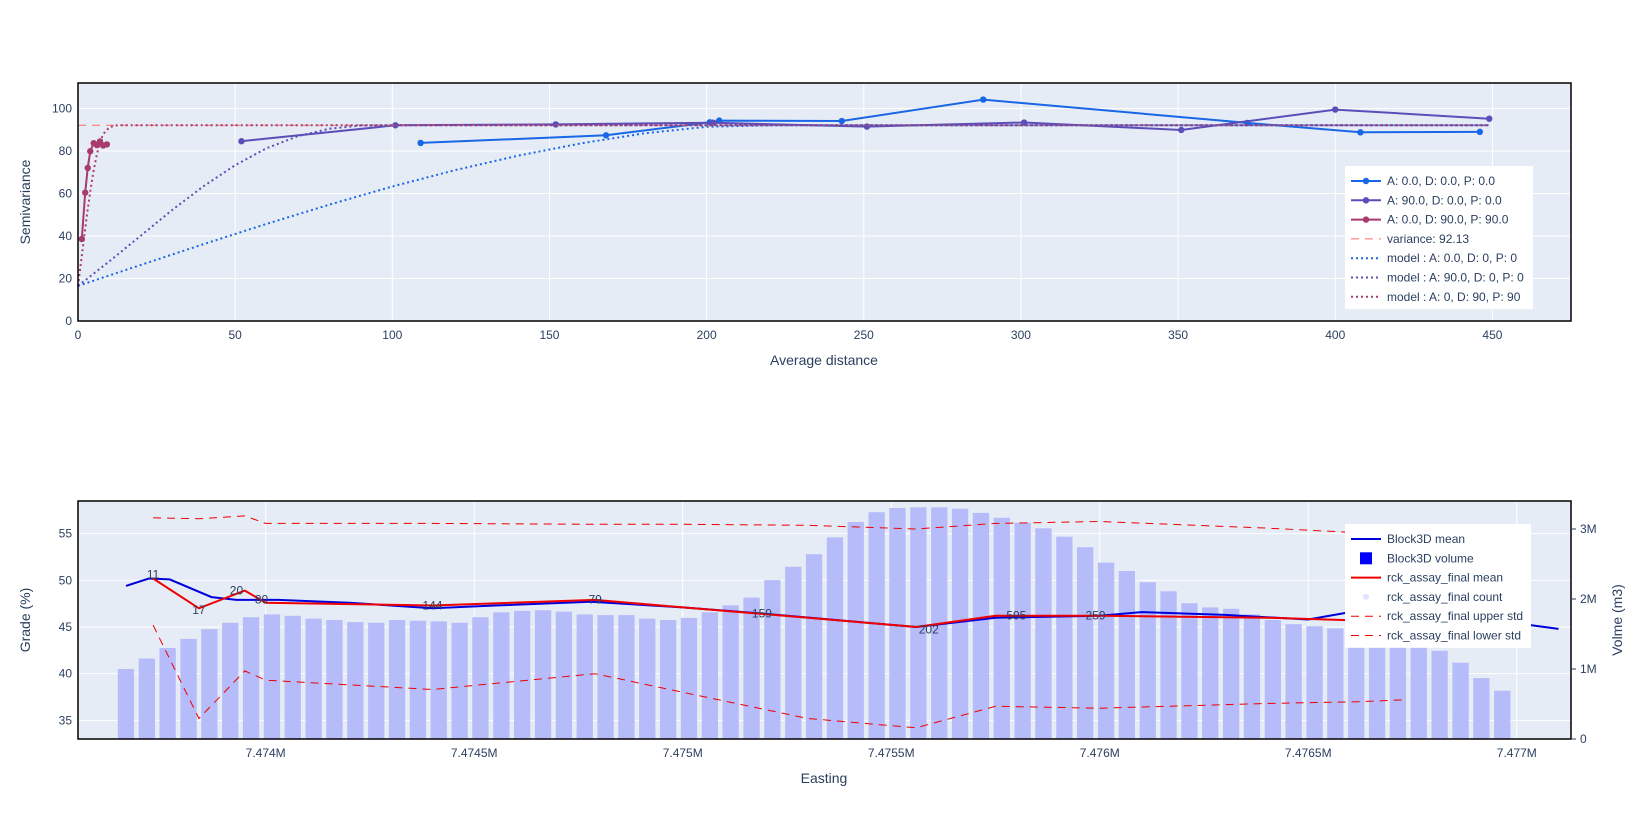 This screenshot has height=829, width=1636. I want to click on variogram-legend-label: model : A: 0, D: 90, P: 90, so click(1454, 297).